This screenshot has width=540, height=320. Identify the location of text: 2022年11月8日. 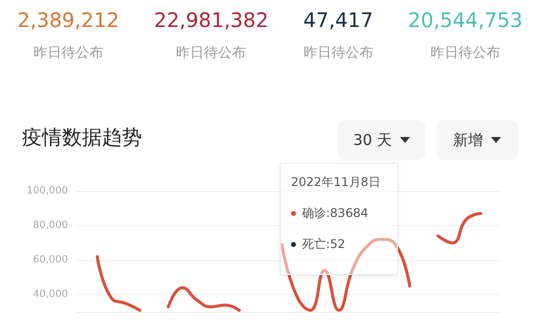
(336, 182).